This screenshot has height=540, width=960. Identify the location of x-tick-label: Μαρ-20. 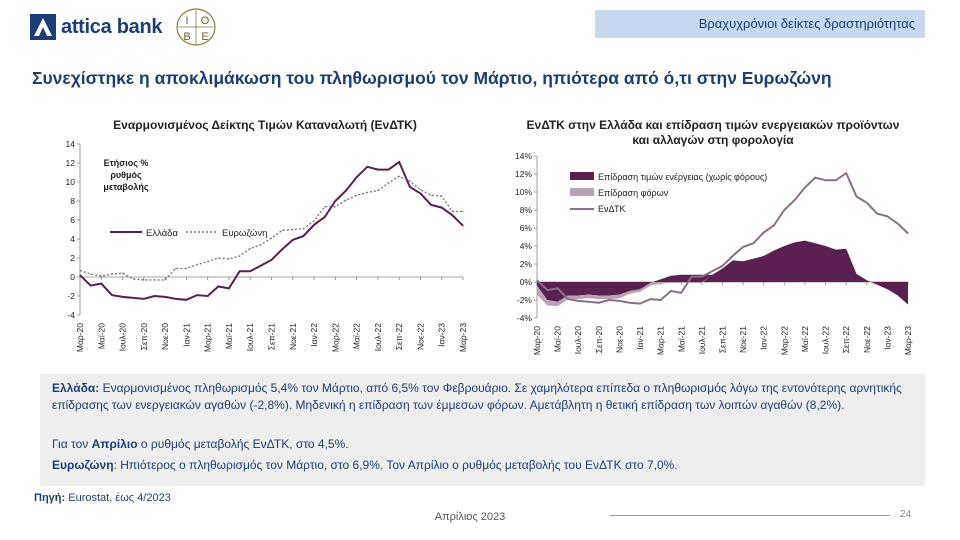
(80, 337).